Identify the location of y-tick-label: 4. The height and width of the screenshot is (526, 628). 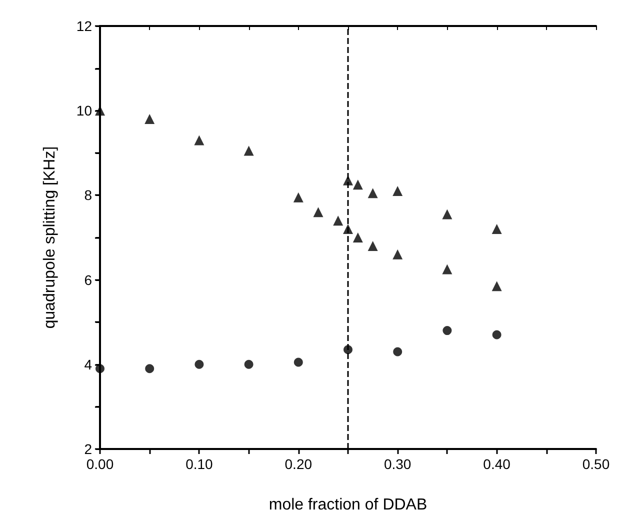
(88, 364).